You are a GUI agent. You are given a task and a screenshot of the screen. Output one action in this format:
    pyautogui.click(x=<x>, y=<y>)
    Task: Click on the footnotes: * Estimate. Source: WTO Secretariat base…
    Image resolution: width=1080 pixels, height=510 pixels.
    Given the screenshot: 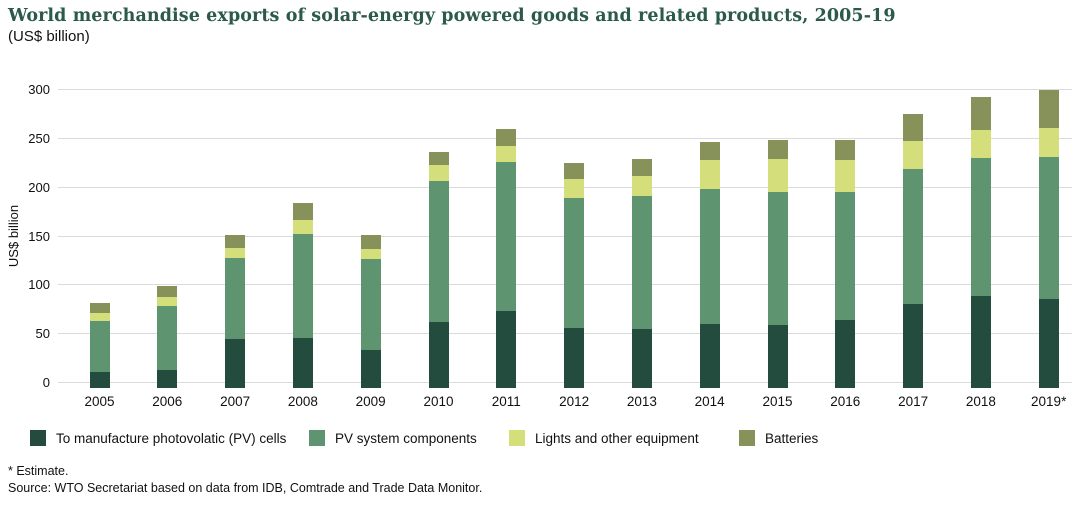 What is the action you would take?
    pyautogui.click(x=245, y=480)
    